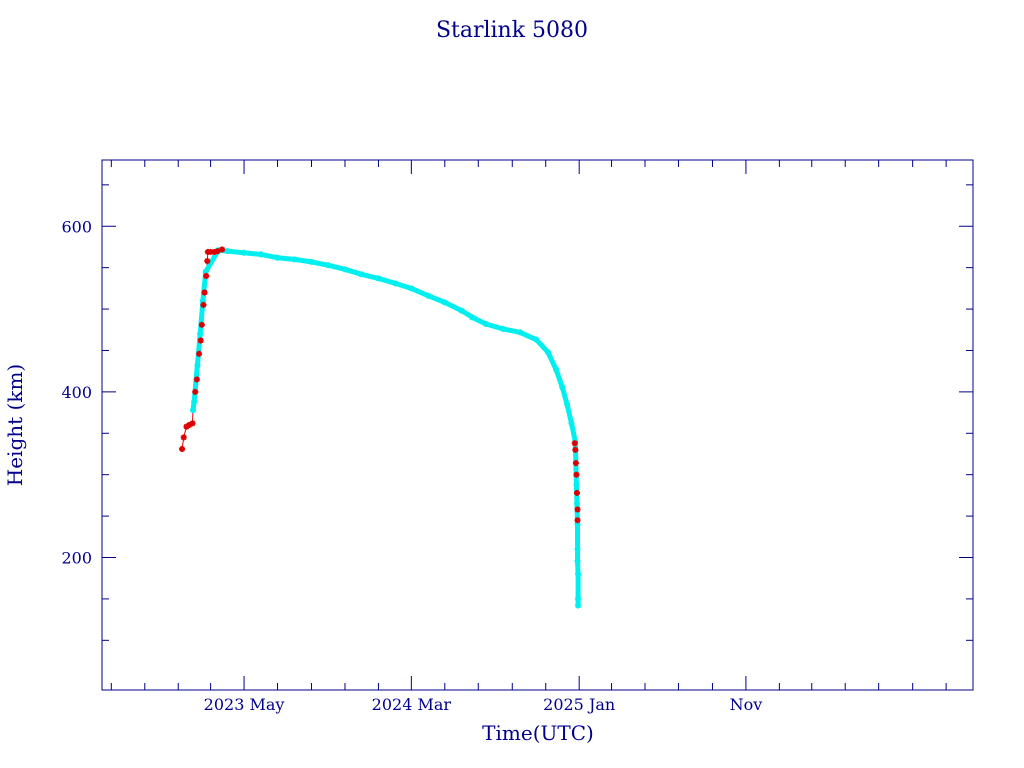 The width and height of the screenshot is (1024, 768). What do you see at coordinates (244, 704) in the screenshot?
I see `x-tick-label: 2023 May` at bounding box center [244, 704].